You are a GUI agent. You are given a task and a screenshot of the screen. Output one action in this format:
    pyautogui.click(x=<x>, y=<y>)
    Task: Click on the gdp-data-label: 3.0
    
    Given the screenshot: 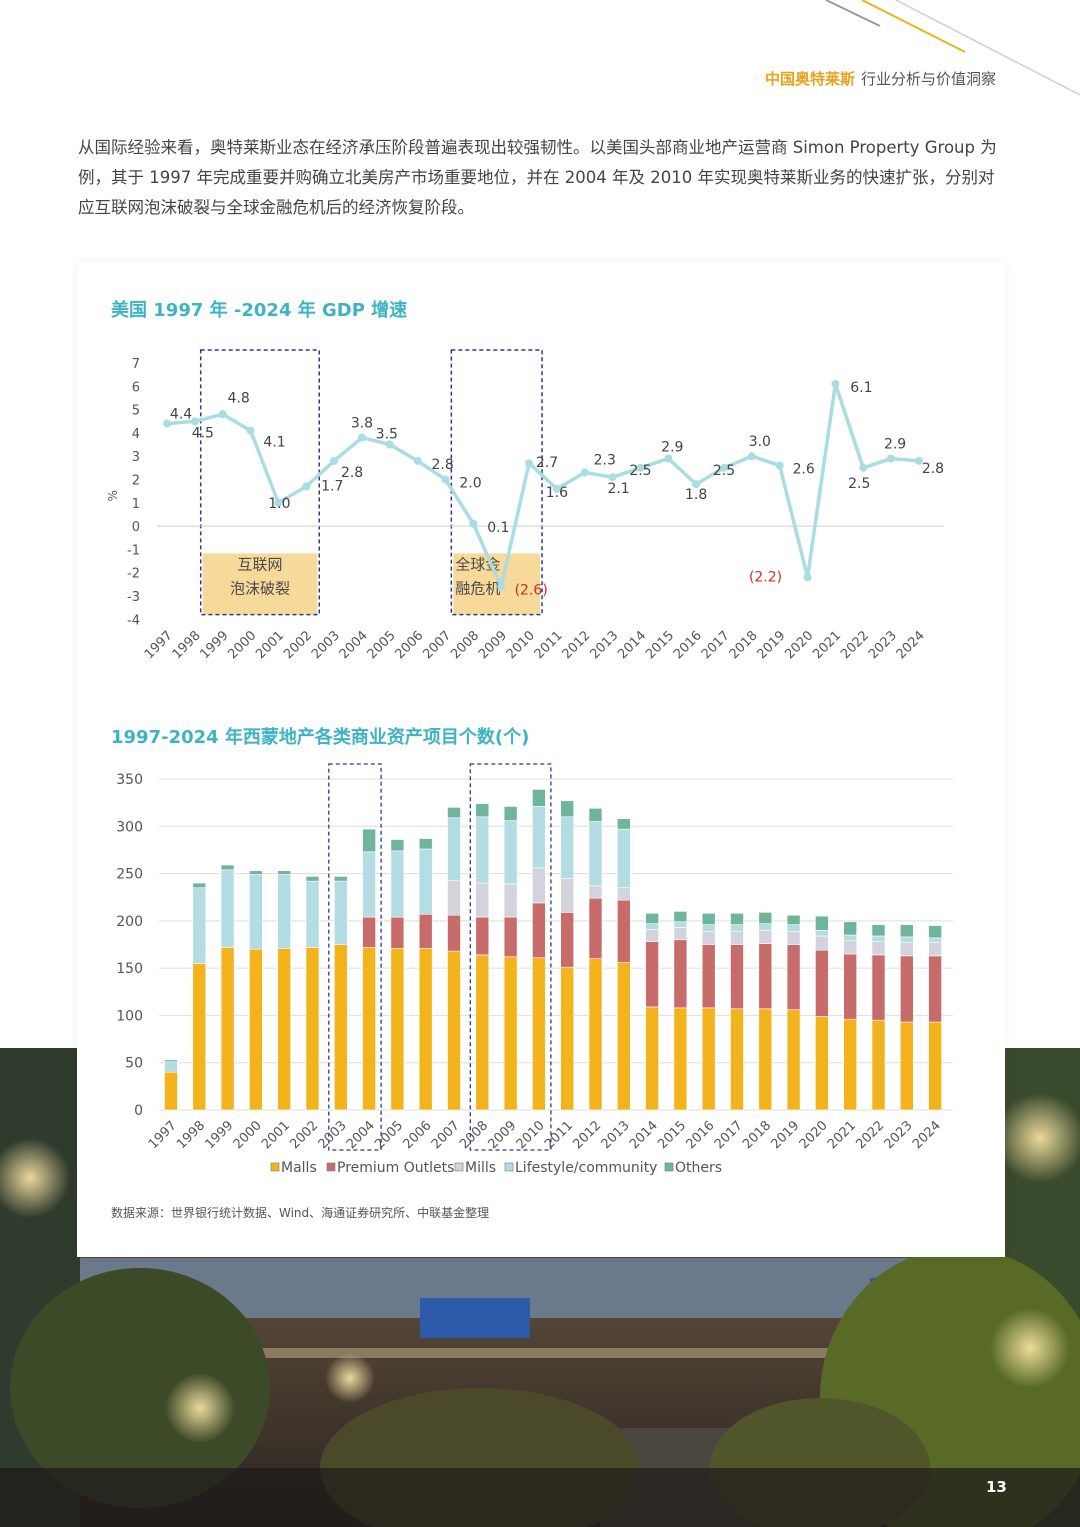 What is the action you would take?
    pyautogui.click(x=760, y=442)
    